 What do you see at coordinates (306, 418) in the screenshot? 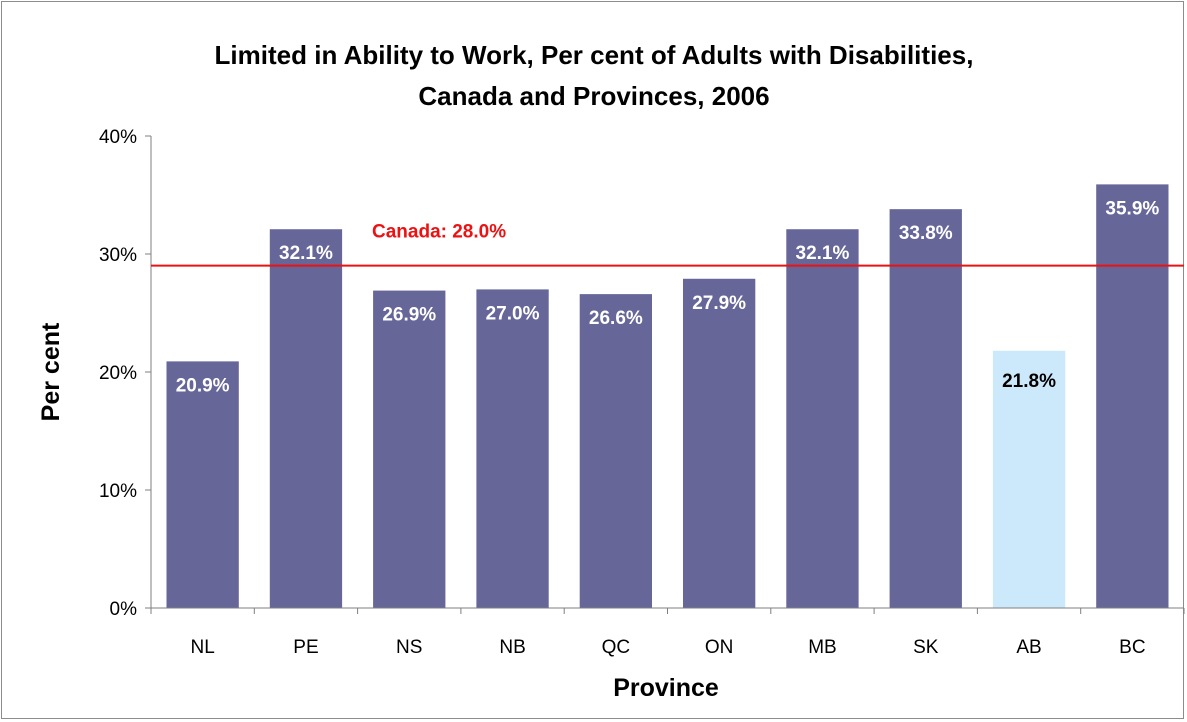
I see `bar-pe` at bounding box center [306, 418].